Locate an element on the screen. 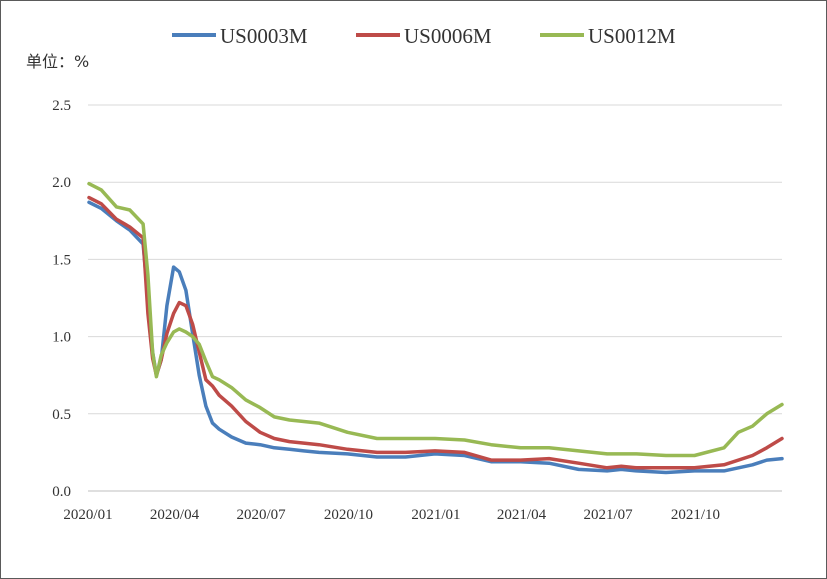 This screenshot has height=579, width=827. legend-label: US0003M is located at coordinates (264, 36).